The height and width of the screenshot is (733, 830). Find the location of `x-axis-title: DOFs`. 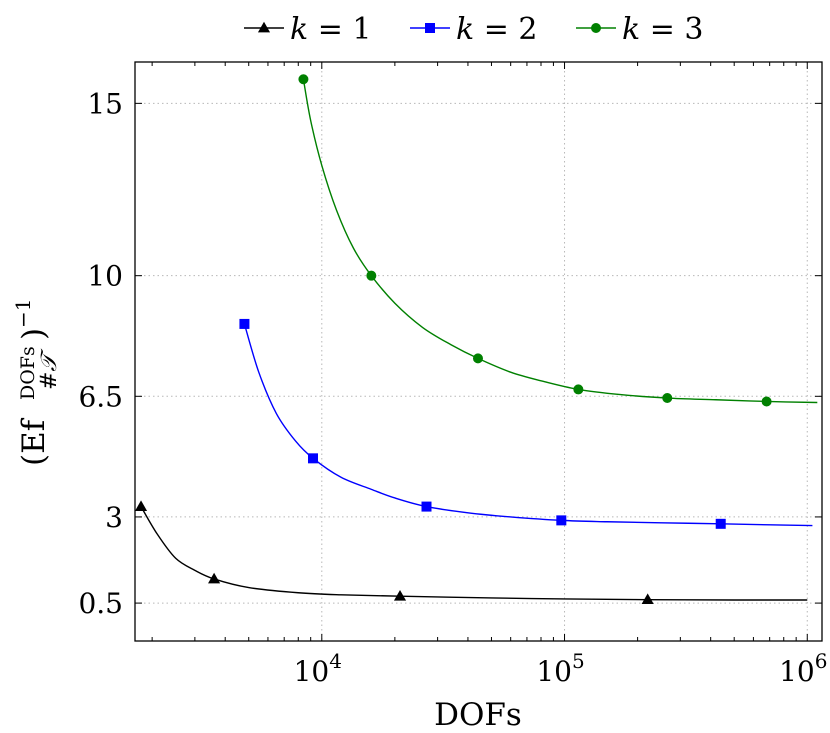

x-axis-title: DOFs is located at coordinates (478, 715).